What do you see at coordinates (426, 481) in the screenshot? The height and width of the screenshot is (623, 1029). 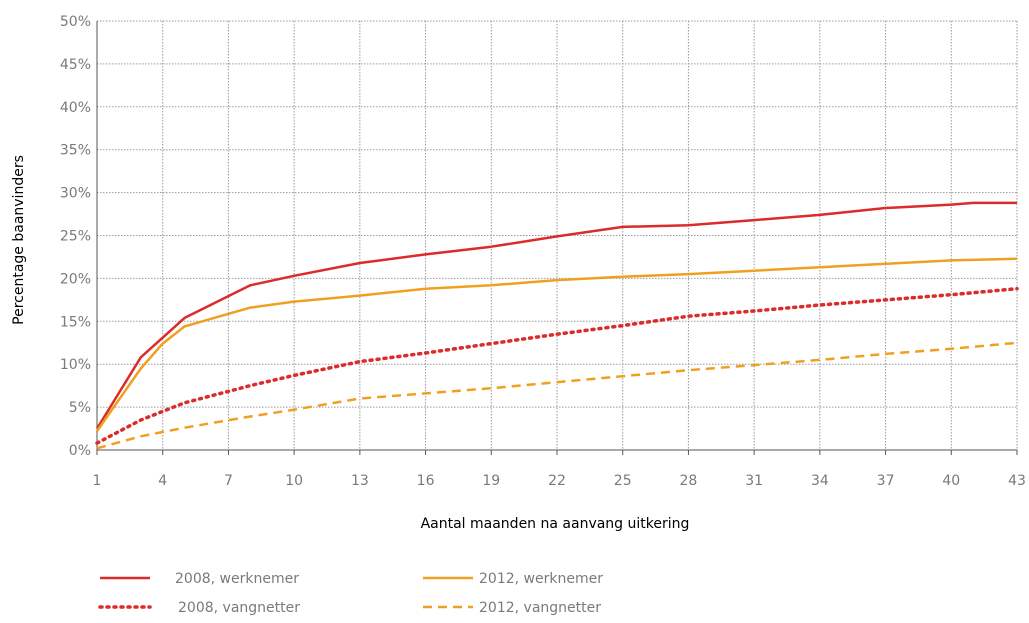 I see `x-tick-label: 16` at bounding box center [426, 481].